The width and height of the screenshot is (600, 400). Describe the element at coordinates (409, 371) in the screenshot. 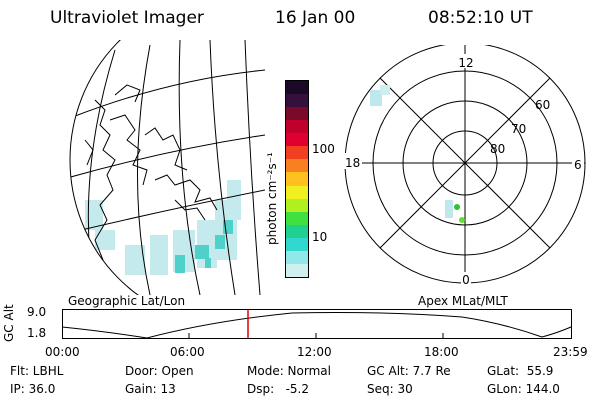

I see `status-gc-alt: GC Alt: 7.7 Re` at that location.